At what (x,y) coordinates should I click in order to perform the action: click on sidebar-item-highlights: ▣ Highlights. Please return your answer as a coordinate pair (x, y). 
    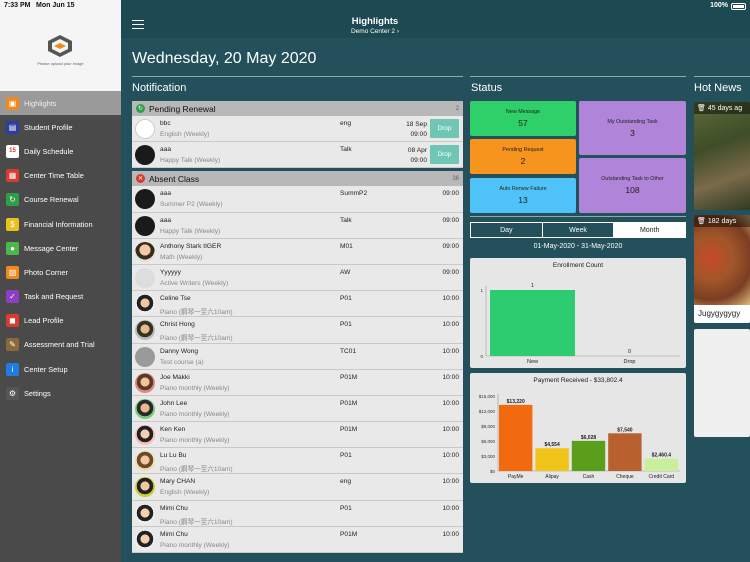
    Looking at the image, I should click on (60, 103).